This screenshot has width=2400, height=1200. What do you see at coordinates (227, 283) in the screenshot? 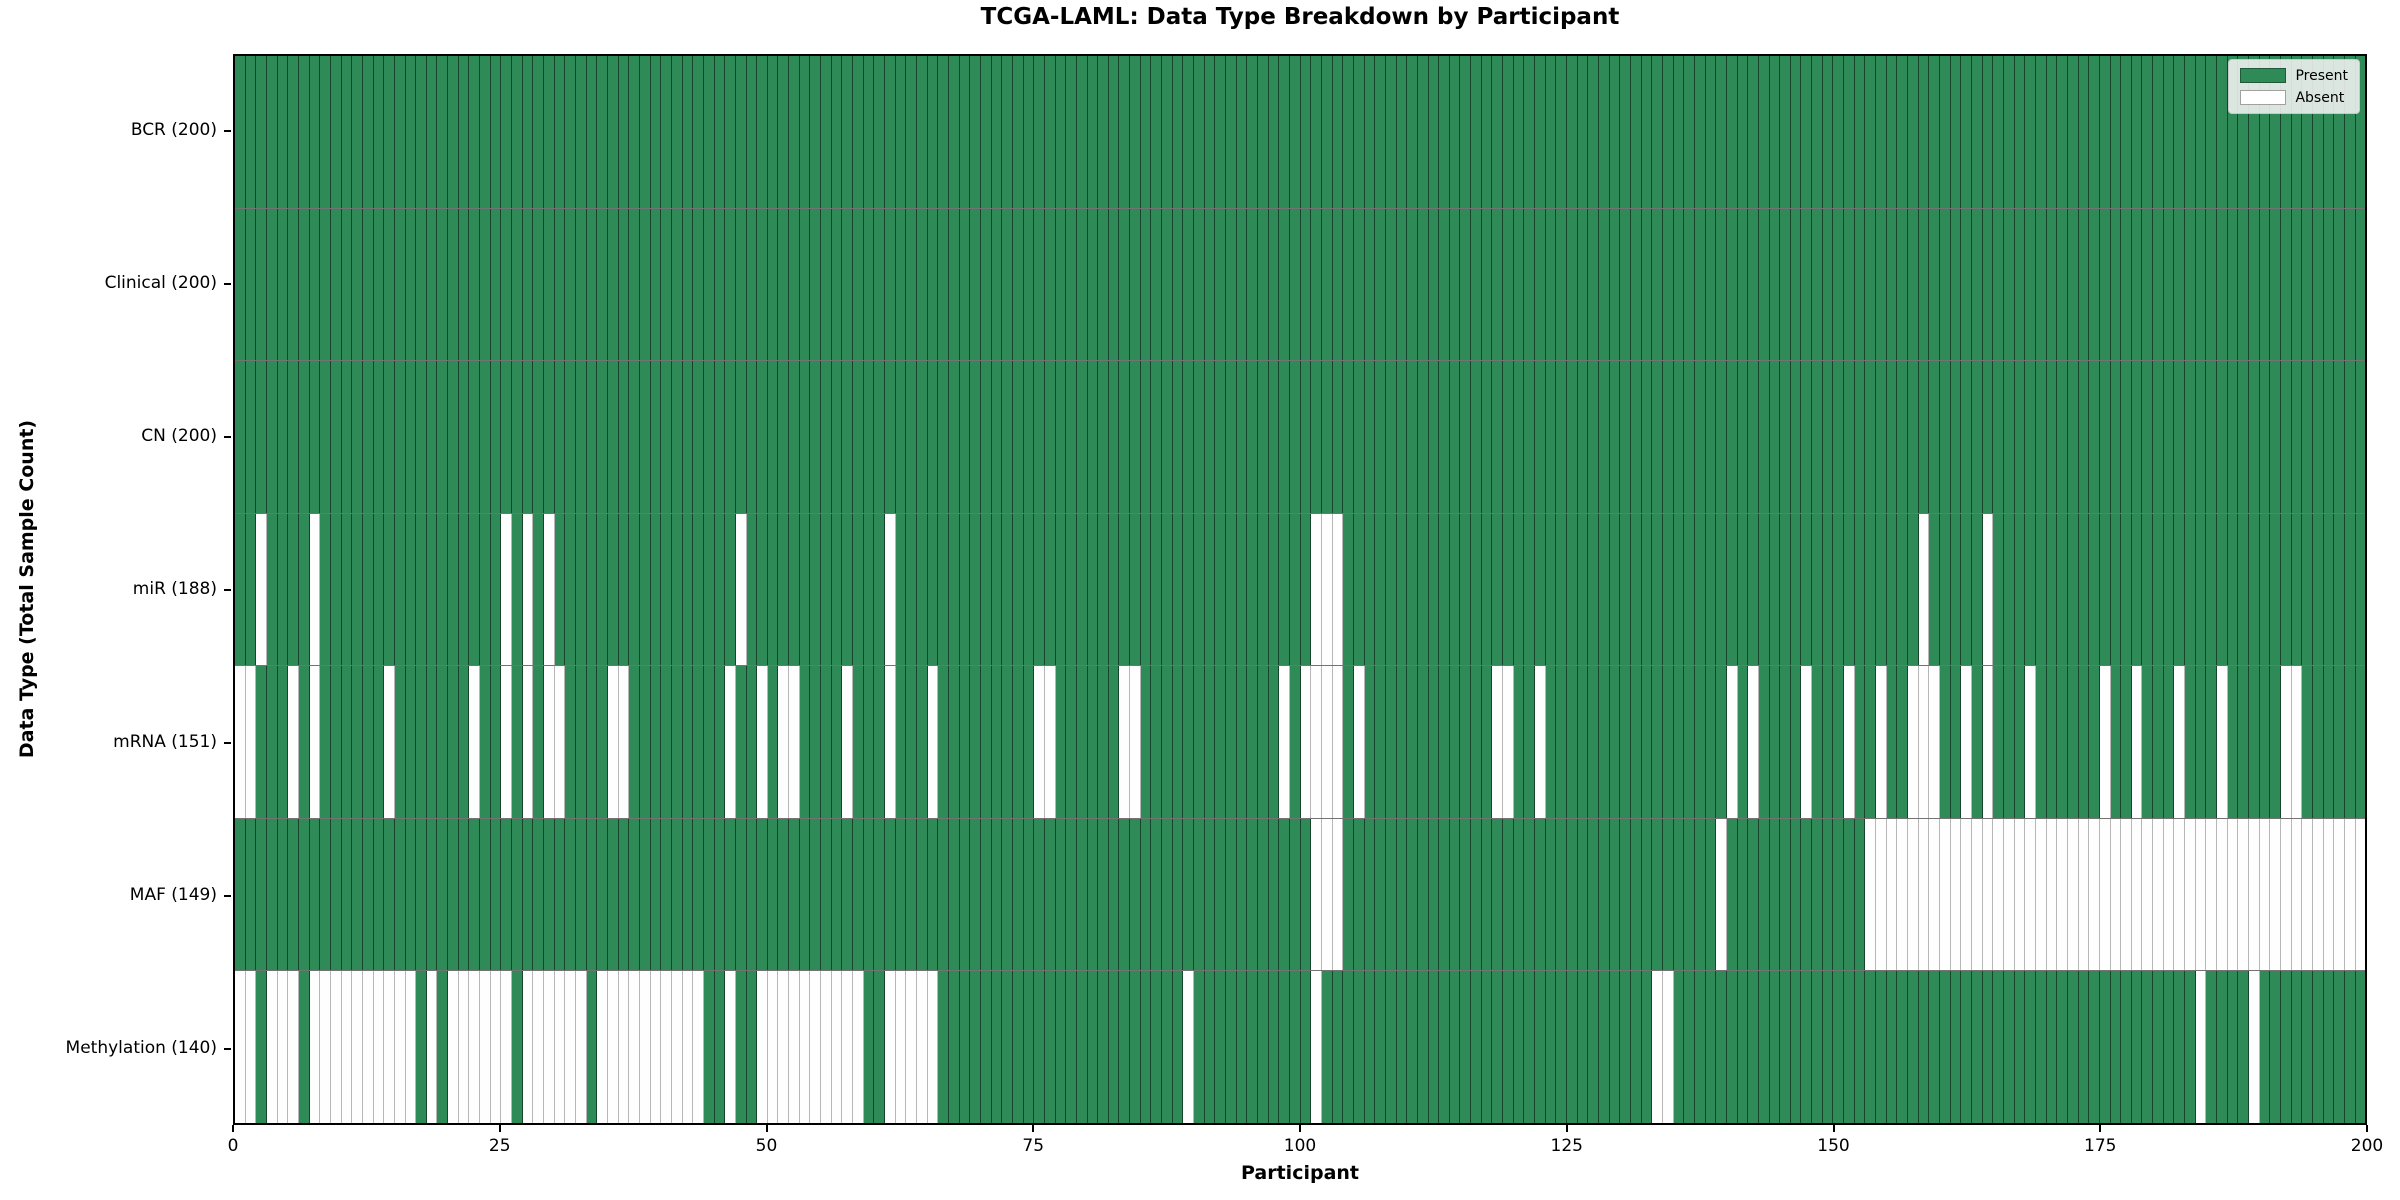
I see `y-tick-mark` at bounding box center [227, 283].